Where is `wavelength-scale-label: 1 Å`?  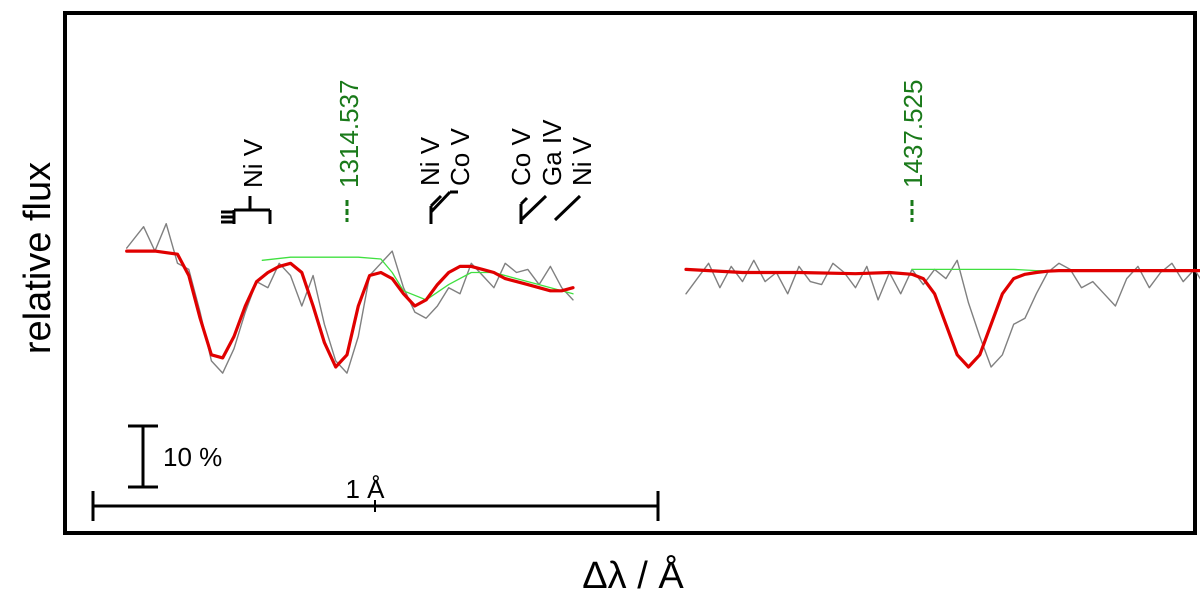
wavelength-scale-label: 1 Å is located at coordinates (365, 489).